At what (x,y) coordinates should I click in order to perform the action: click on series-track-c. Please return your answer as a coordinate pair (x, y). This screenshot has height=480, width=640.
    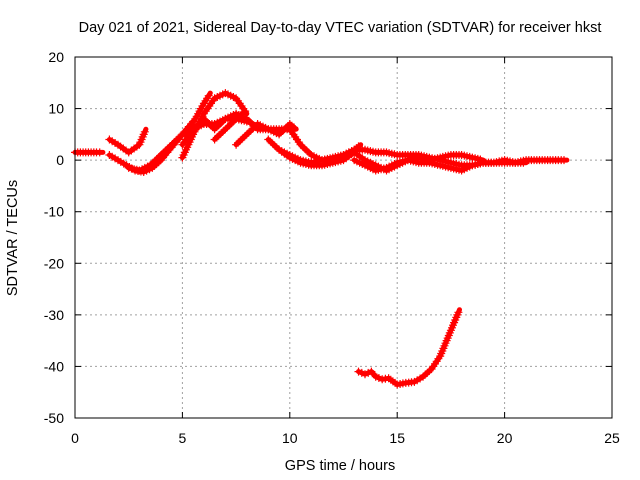
    Looking at the image, I should click on (127, 141).